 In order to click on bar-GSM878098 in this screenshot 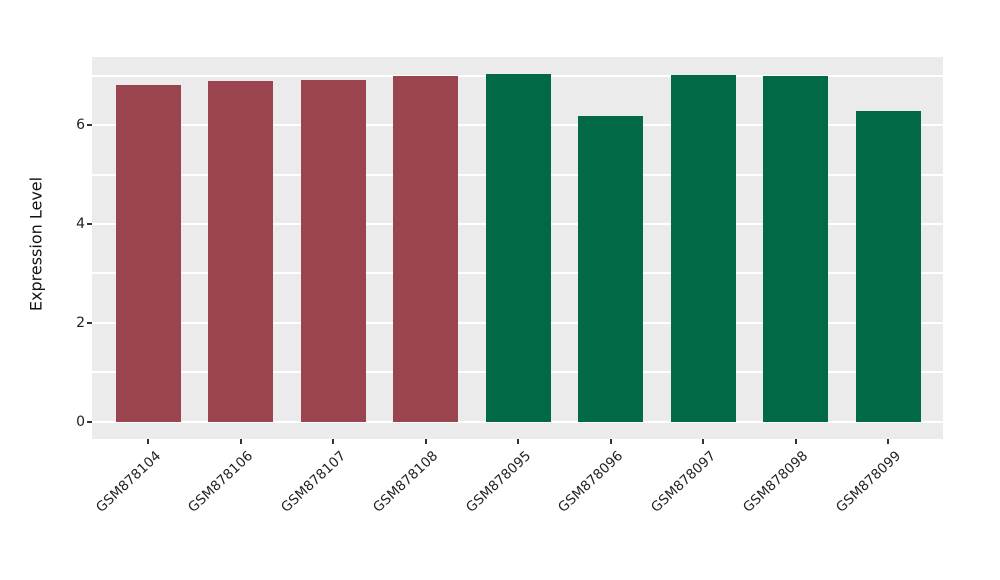, I will do `click(795, 249)`.